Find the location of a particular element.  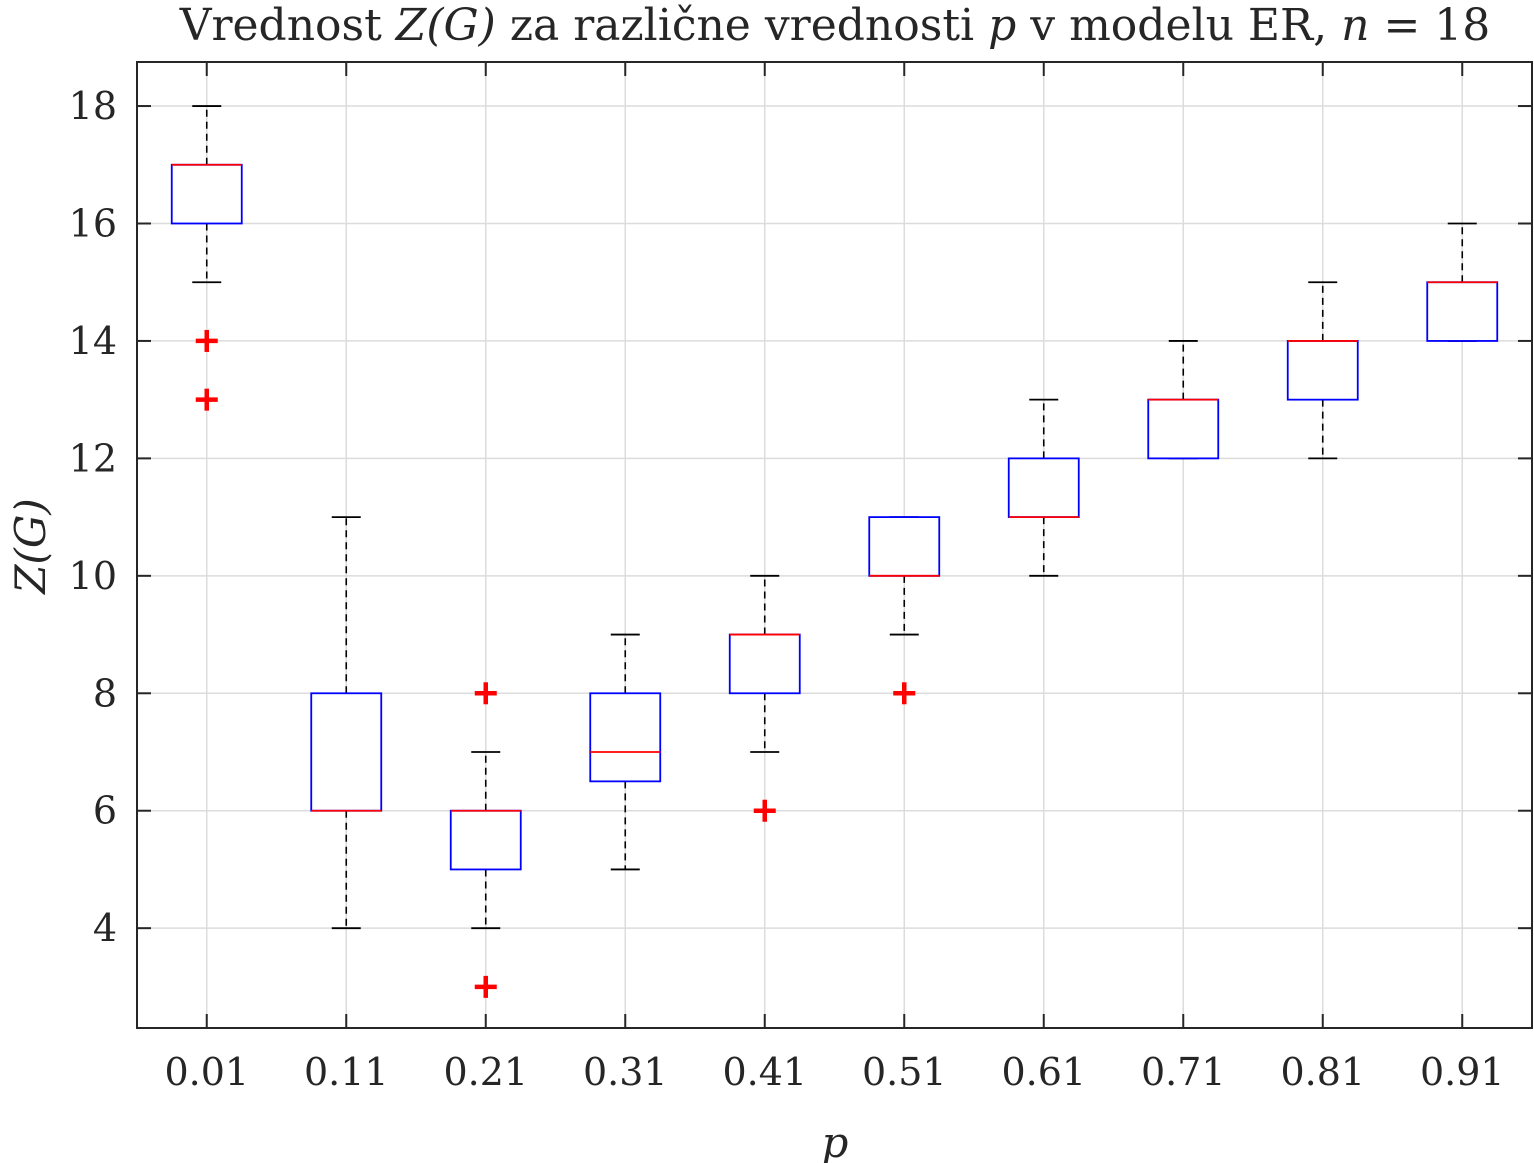

x-tick-label: 0.61 is located at coordinates (1043, 1072).